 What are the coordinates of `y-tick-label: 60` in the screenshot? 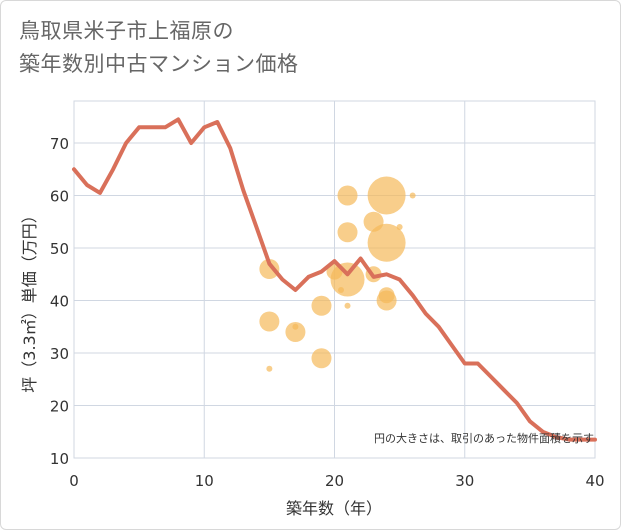 It's located at (59, 197).